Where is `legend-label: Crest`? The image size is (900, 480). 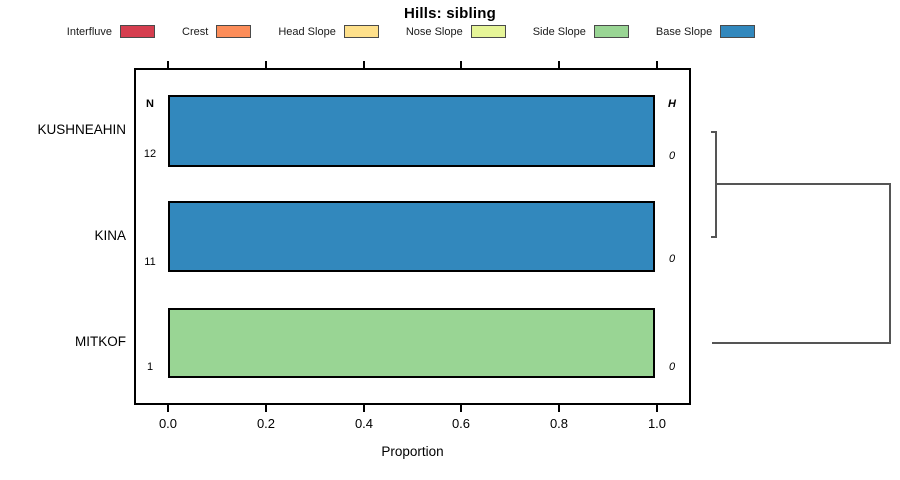
legend-label: Crest is located at coordinates (195, 31).